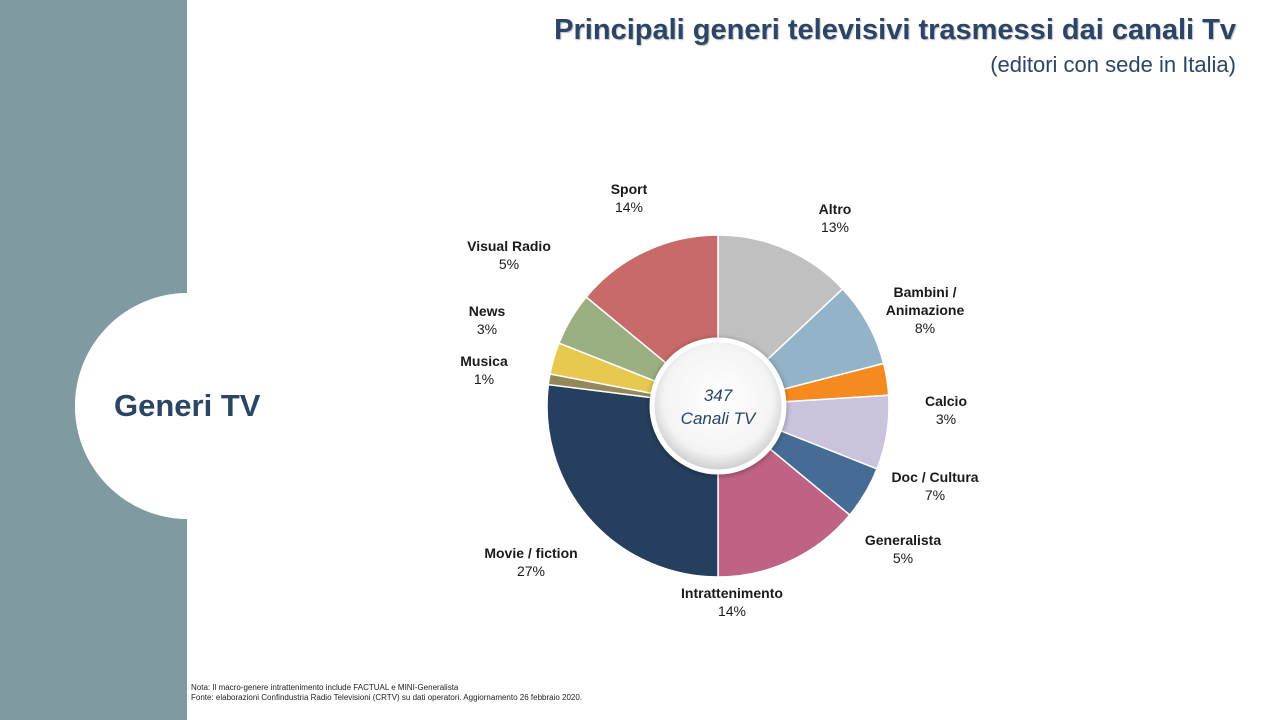 This screenshot has height=720, width=1280. What do you see at coordinates (924, 292) in the screenshot?
I see `slice-name-label: Bambini /` at bounding box center [924, 292].